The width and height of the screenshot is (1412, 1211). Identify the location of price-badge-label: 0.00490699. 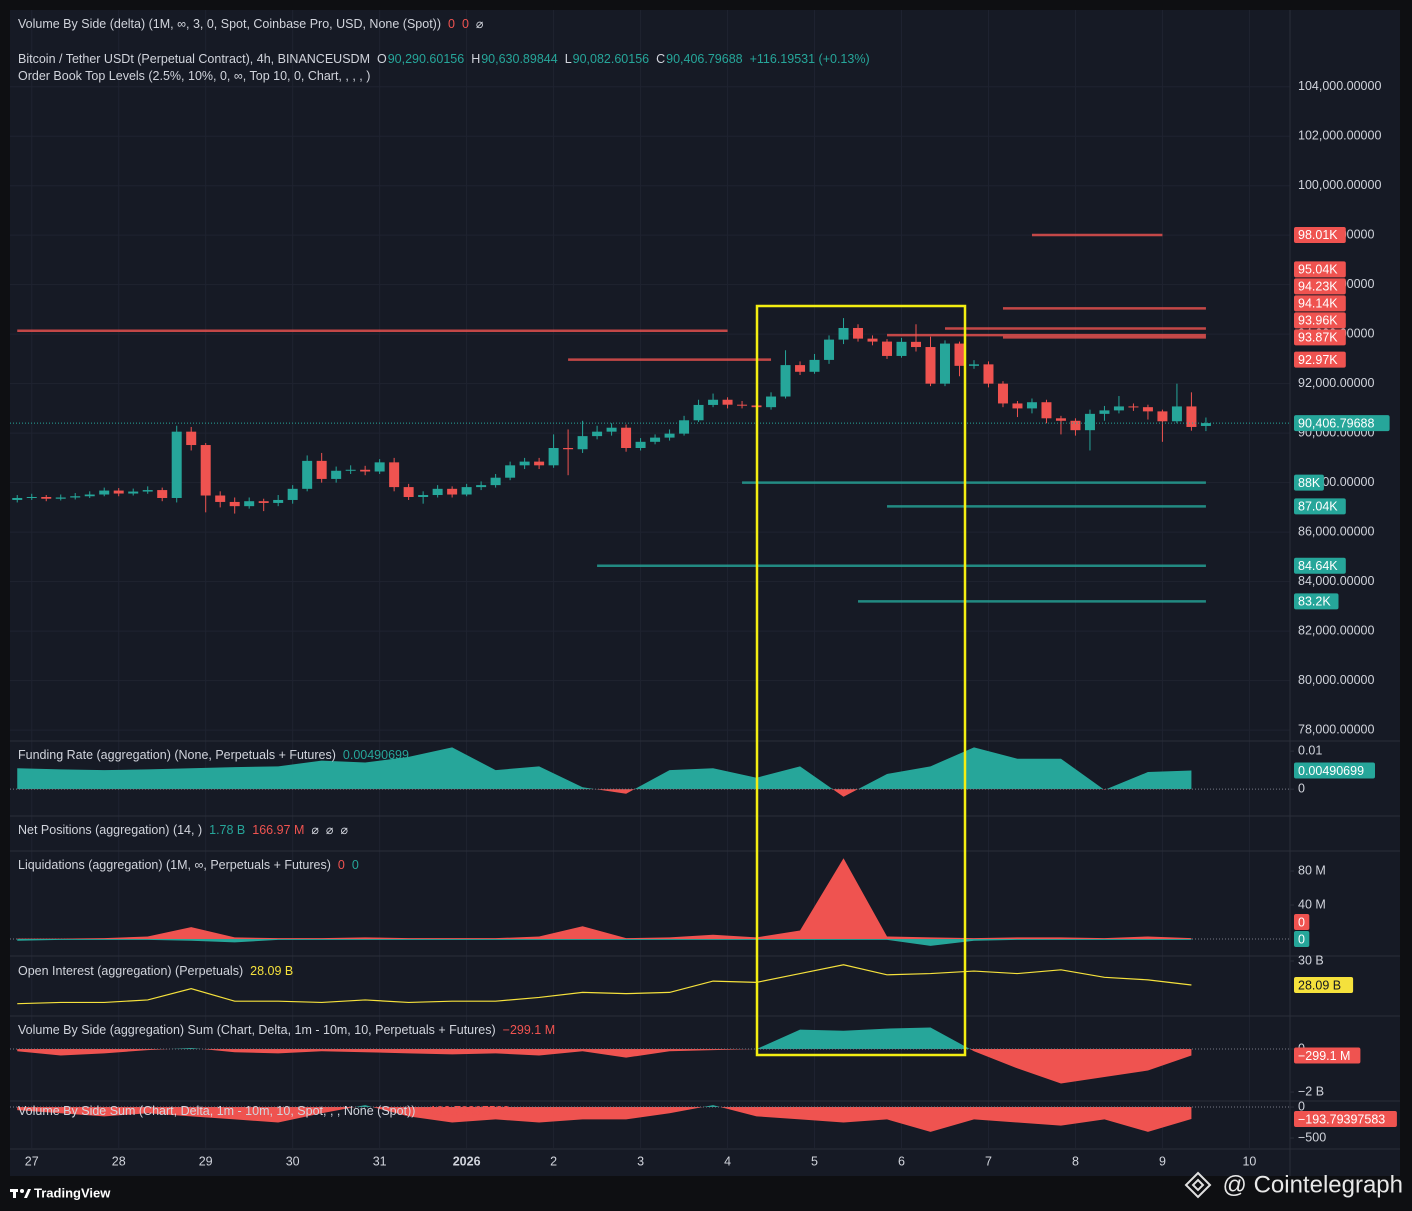
(1331, 771).